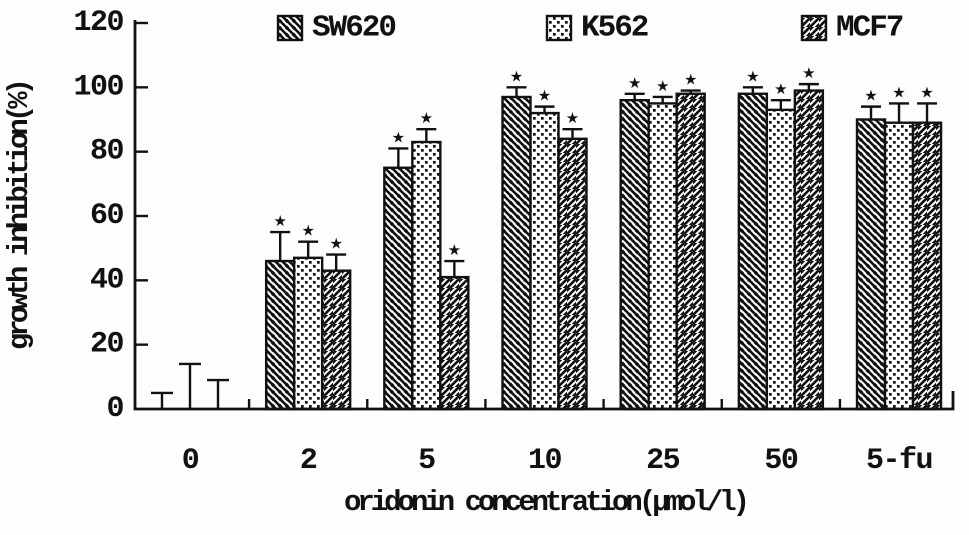  What do you see at coordinates (308, 461) in the screenshot?
I see `x-tick-label: 2` at bounding box center [308, 461].